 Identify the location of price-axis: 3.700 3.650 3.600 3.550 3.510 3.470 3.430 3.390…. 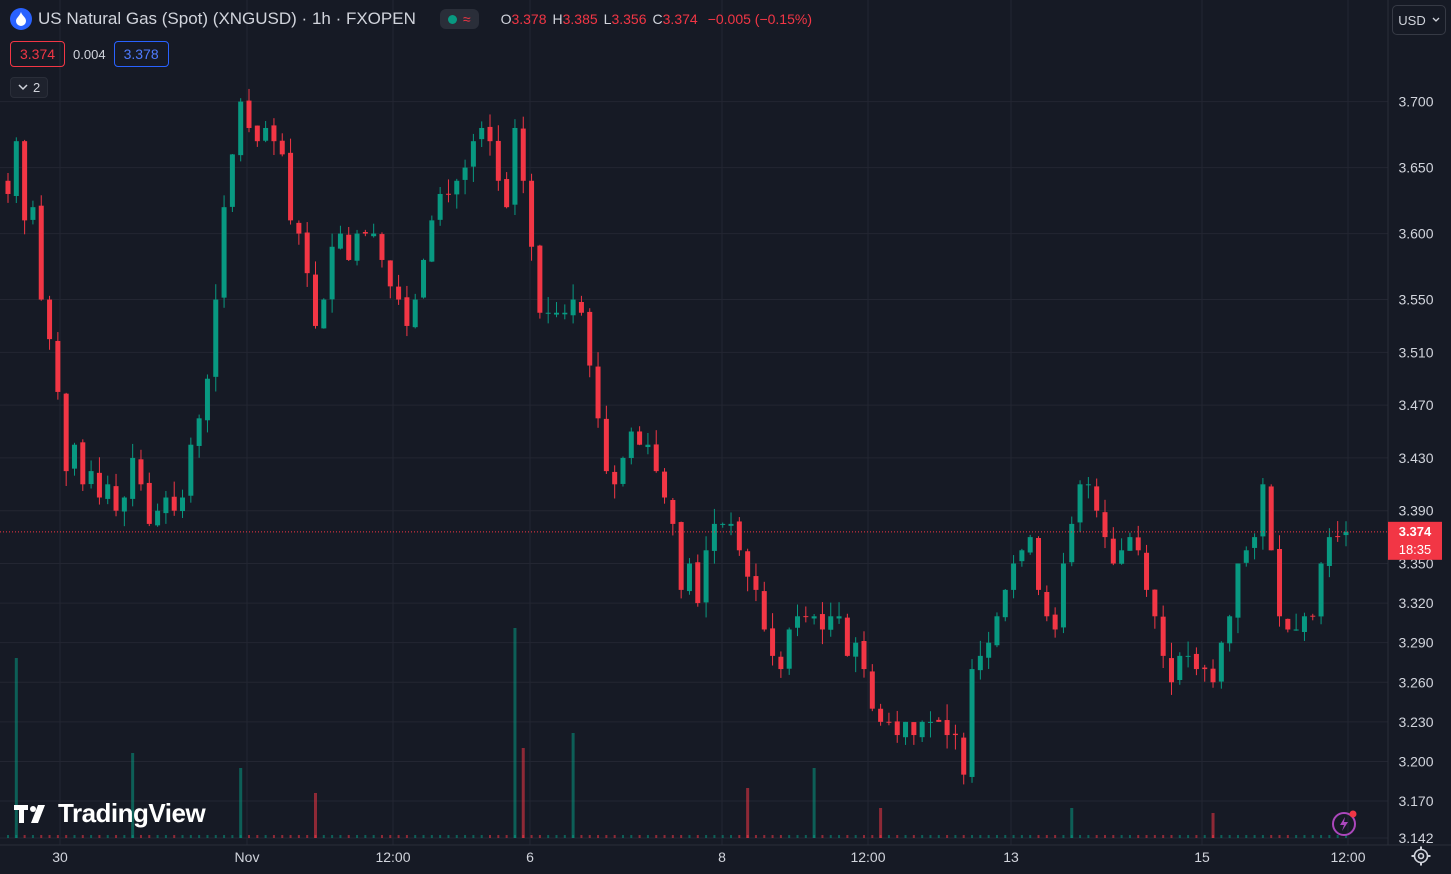
(1419, 437).